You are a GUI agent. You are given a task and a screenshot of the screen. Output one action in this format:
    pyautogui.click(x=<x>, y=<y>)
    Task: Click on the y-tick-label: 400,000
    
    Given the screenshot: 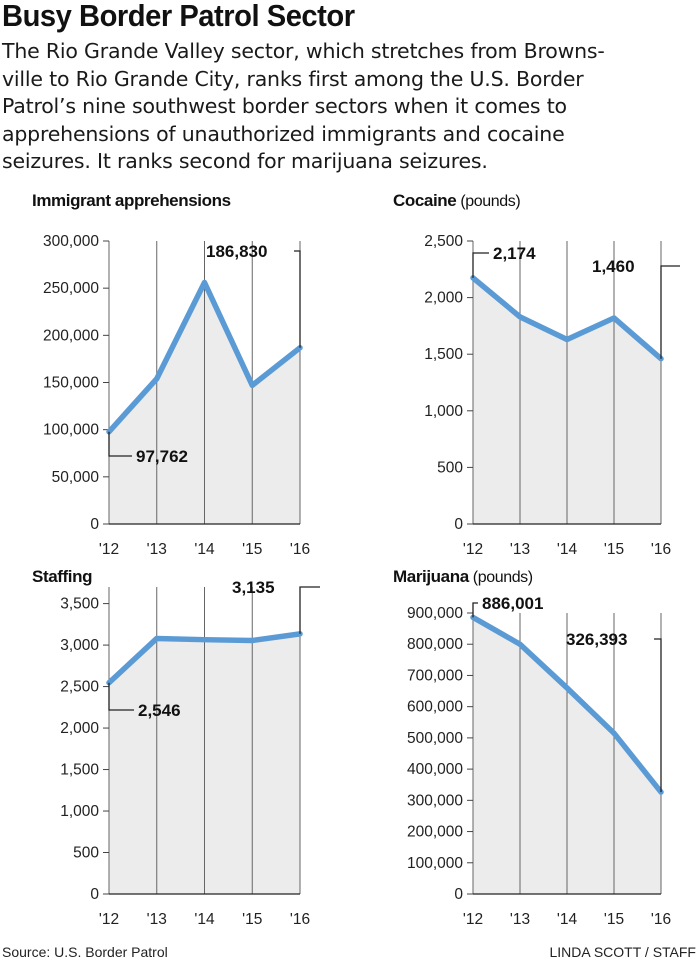 What is the action you would take?
    pyautogui.click(x=435, y=769)
    